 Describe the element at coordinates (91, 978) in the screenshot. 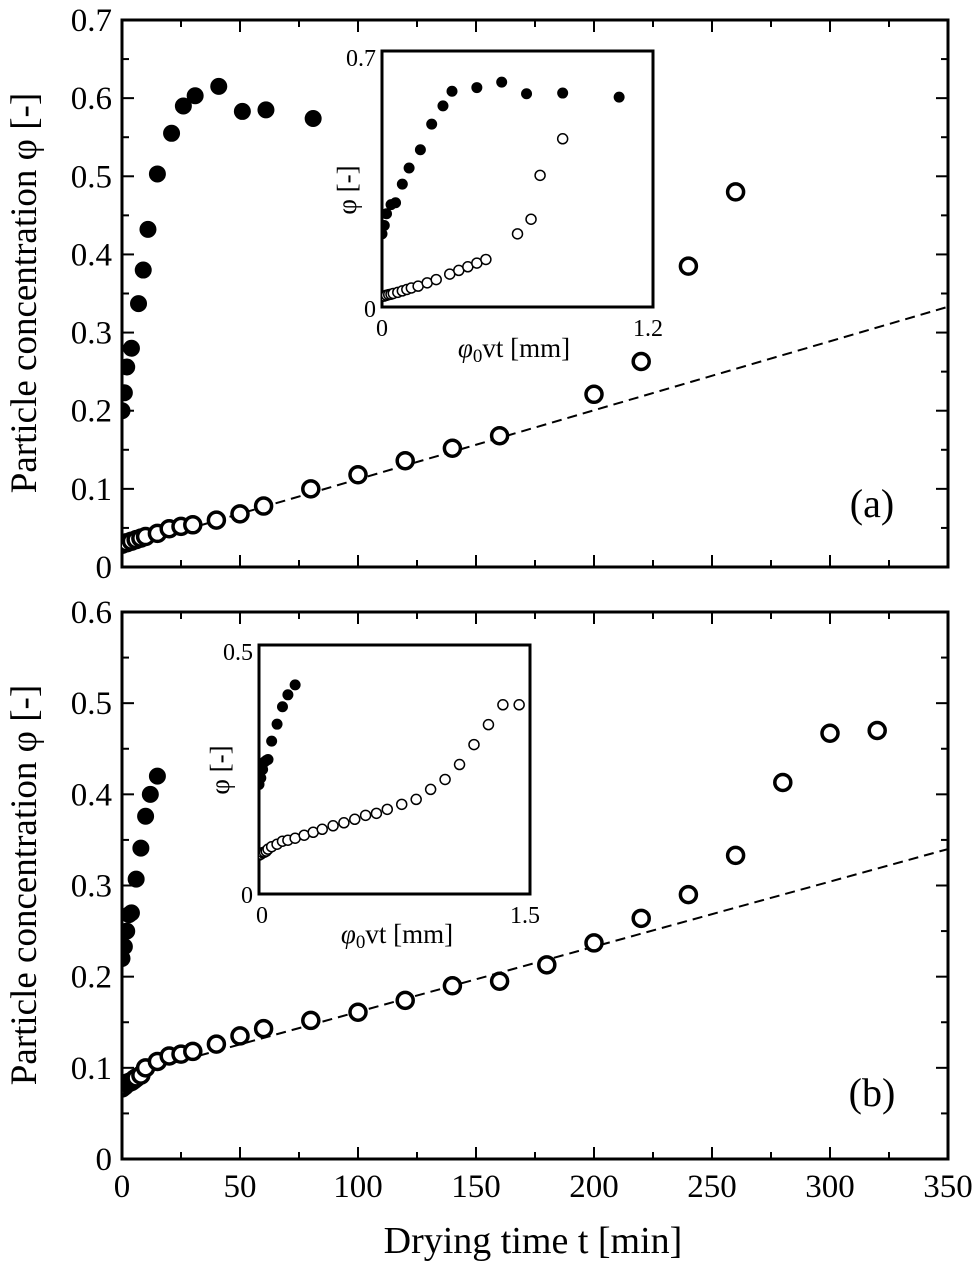

I see `y-tick-label: 0.2` at that location.